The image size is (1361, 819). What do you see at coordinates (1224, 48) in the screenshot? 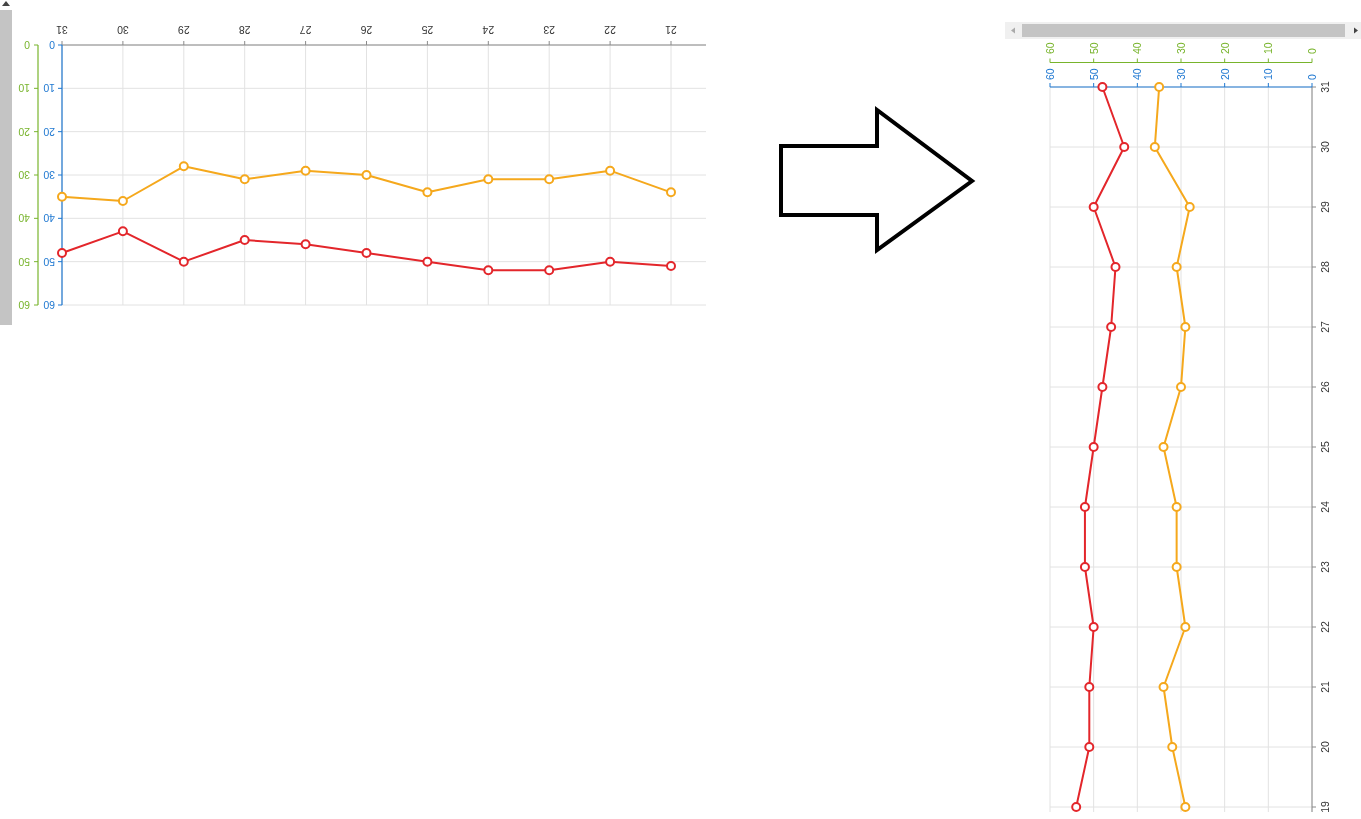
I see `x2-tick-label: 20` at bounding box center [1224, 48].